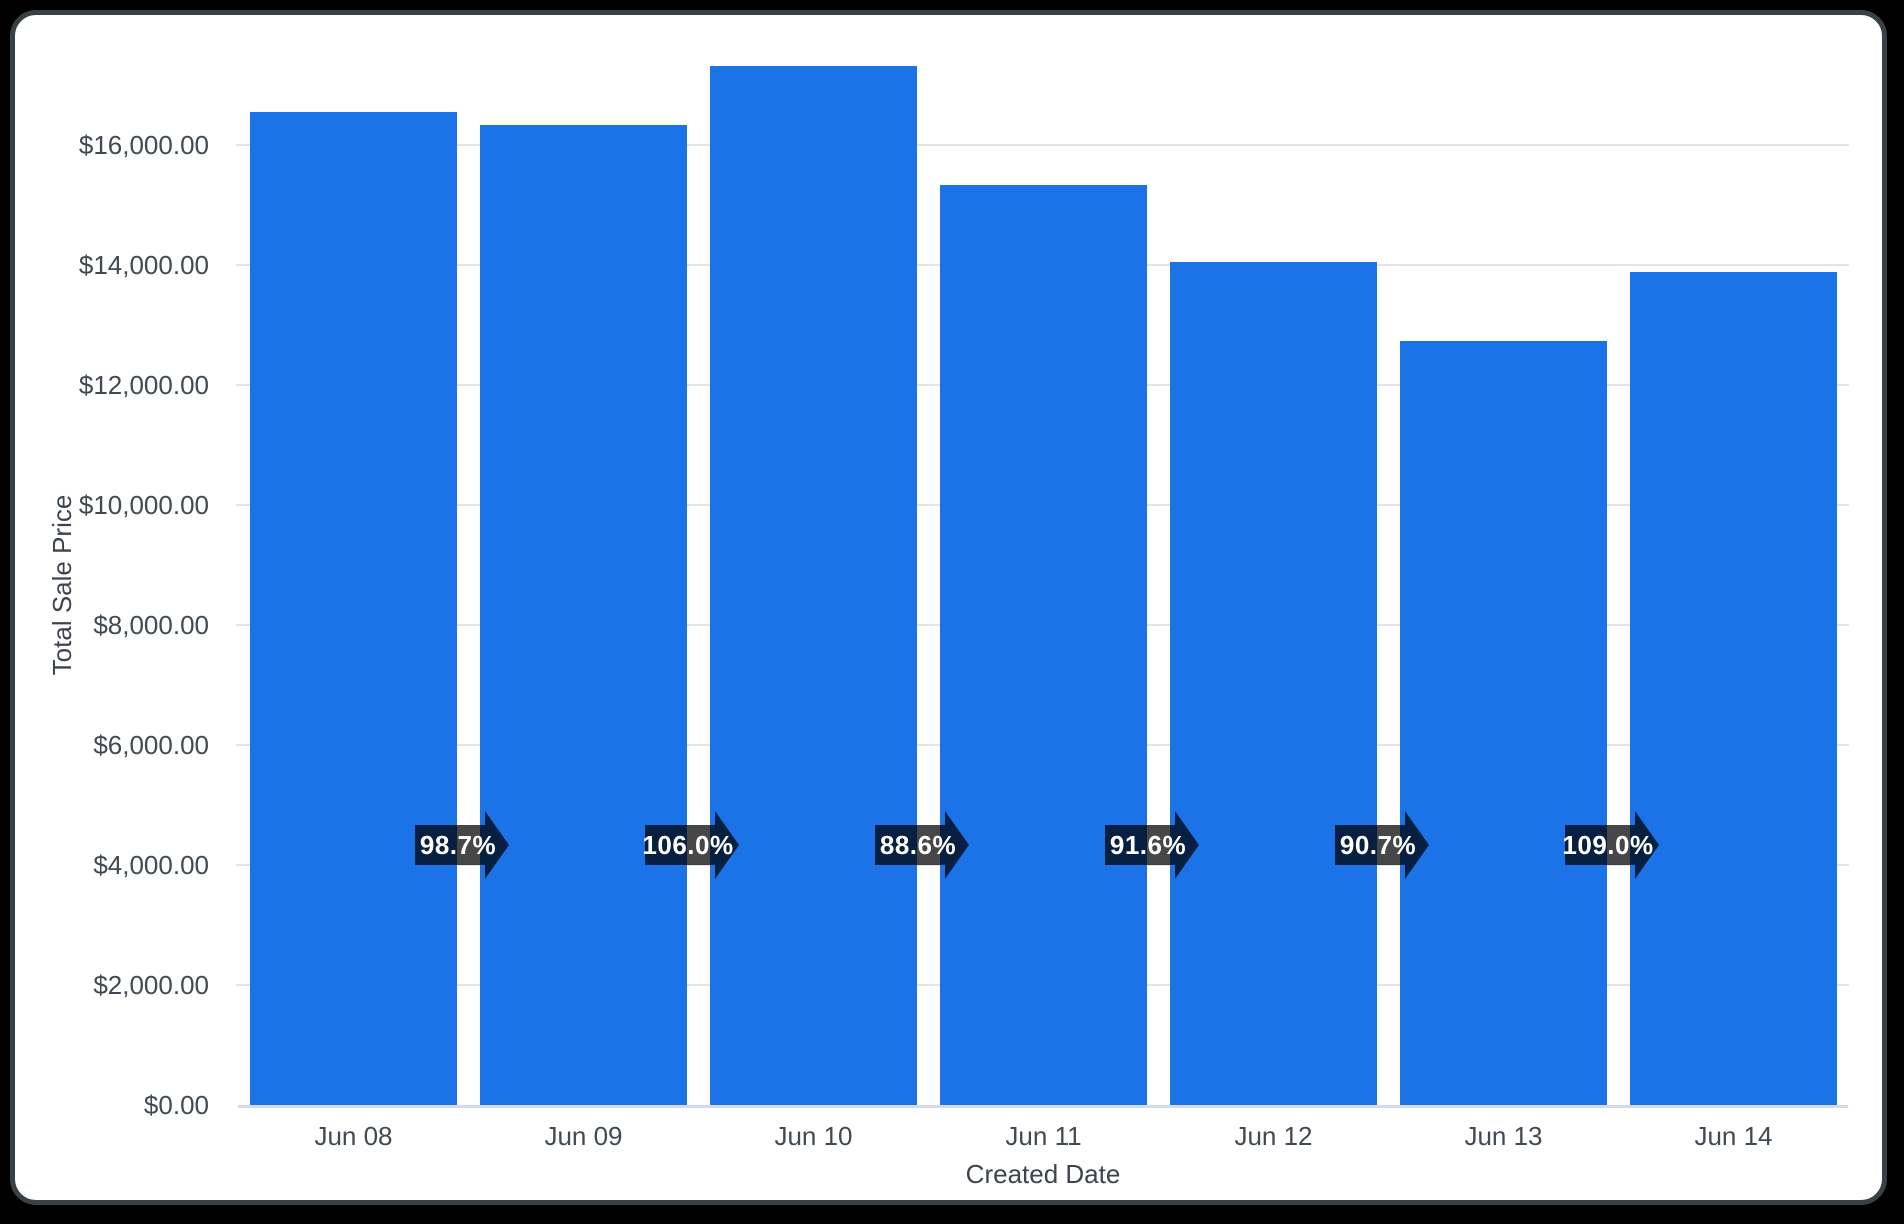  I want to click on y-tick-label: $0.00, so click(176, 1105).